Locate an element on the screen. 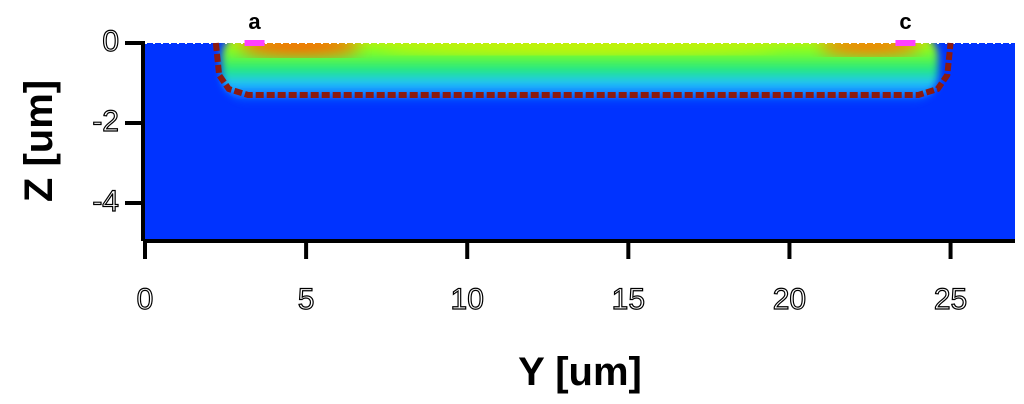  y-tick-label: -2 is located at coordinates (105, 121).